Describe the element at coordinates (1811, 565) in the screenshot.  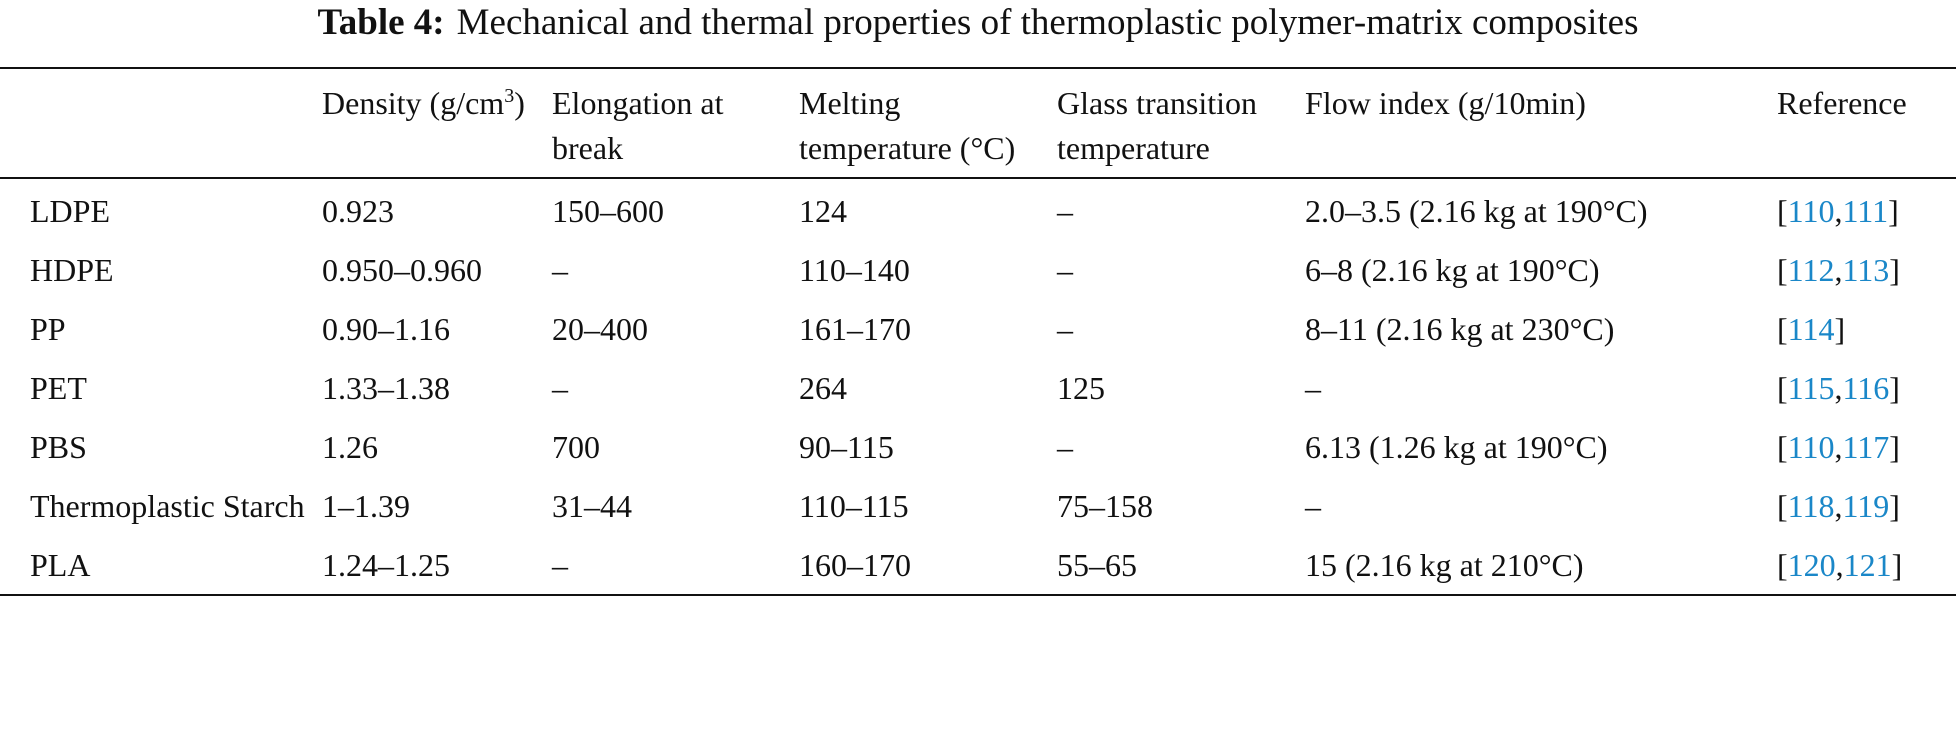
I see `reference-link: 120` at that location.